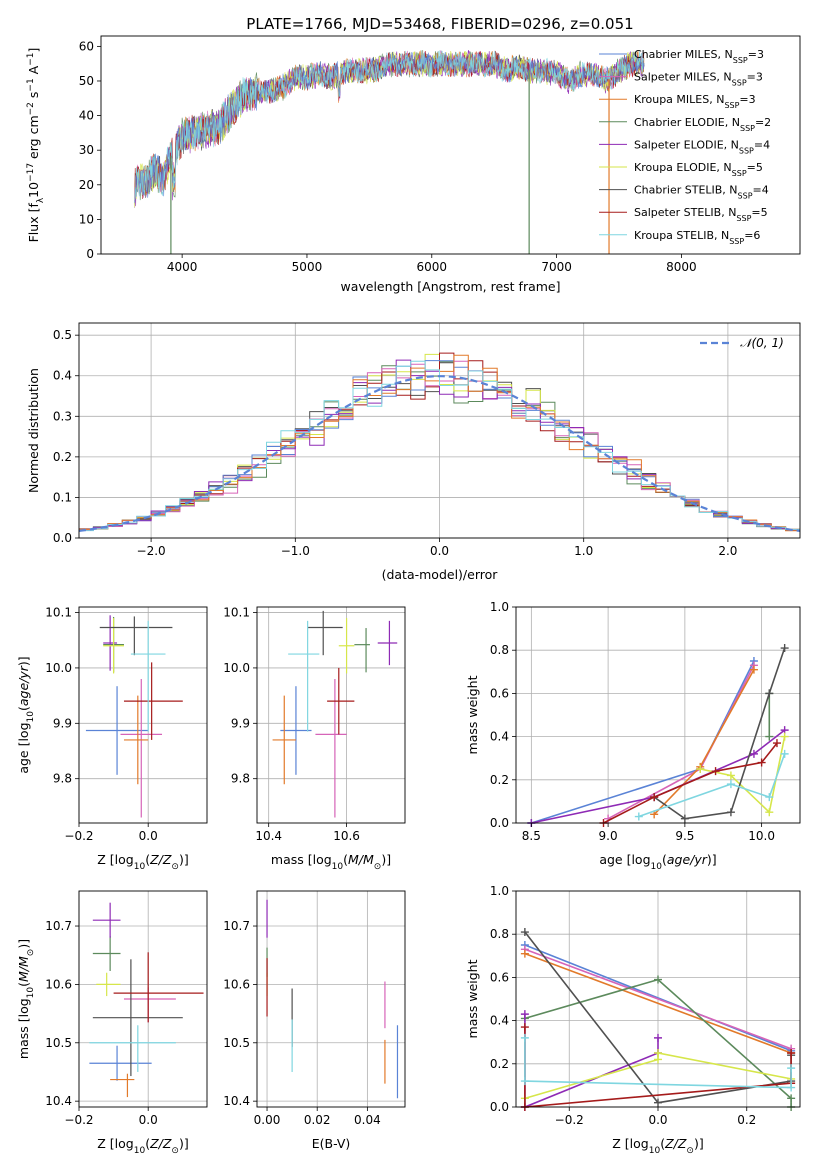 The height and width of the screenshot is (1174, 819). What do you see at coordinates (746, 1120) in the screenshot?
I see `x-tick-label: 0.2` at bounding box center [746, 1120].